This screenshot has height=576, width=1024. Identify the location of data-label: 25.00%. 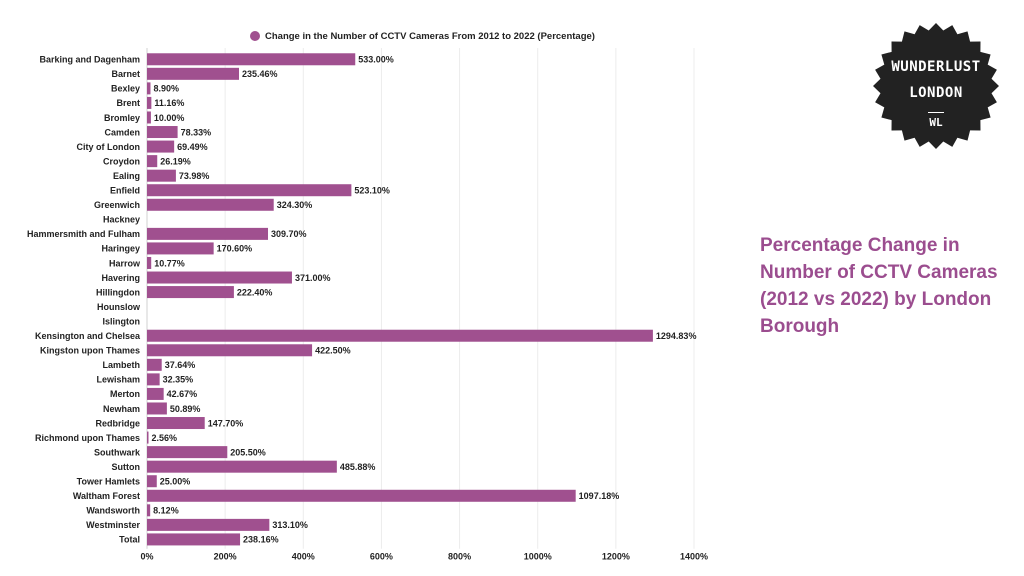
(175, 482).